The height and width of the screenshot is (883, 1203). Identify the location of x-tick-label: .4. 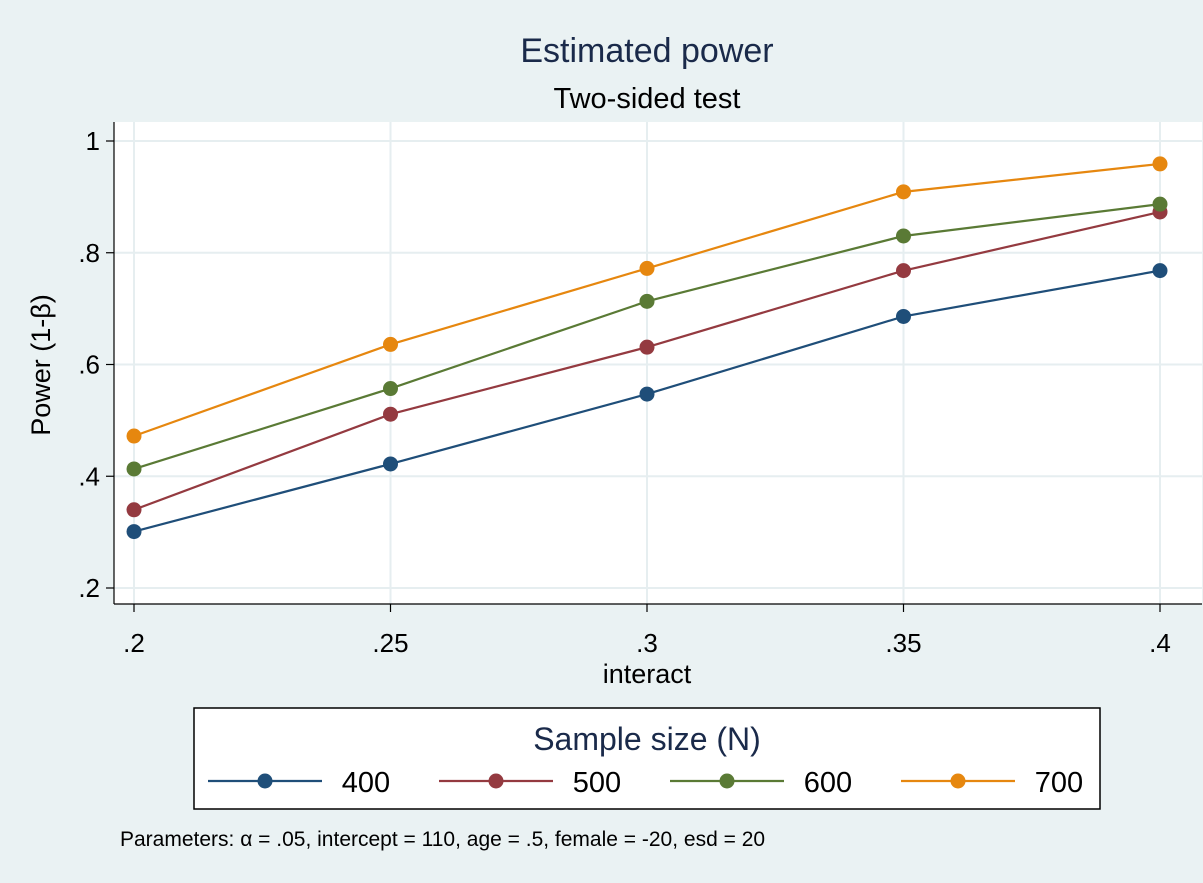
(1160, 643).